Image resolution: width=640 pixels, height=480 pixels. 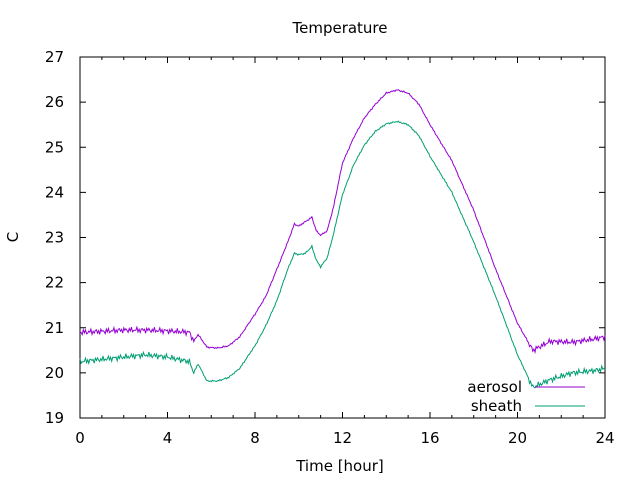 What do you see at coordinates (168, 438) in the screenshot?
I see `x-tick-label: 4` at bounding box center [168, 438].